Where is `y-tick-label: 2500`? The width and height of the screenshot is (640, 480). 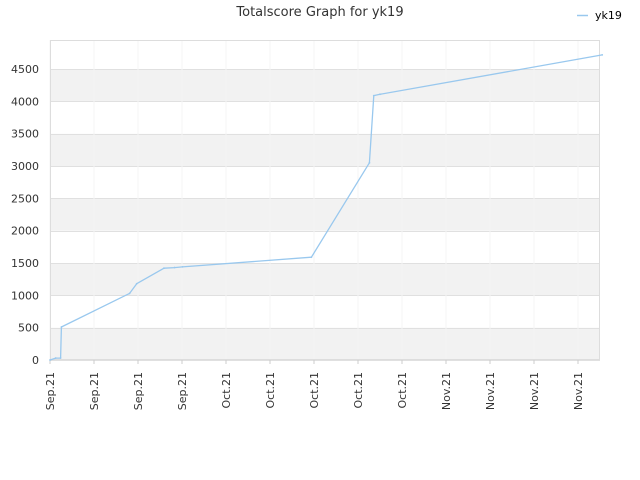
y-tick-label: 2500 is located at coordinates (25, 198).